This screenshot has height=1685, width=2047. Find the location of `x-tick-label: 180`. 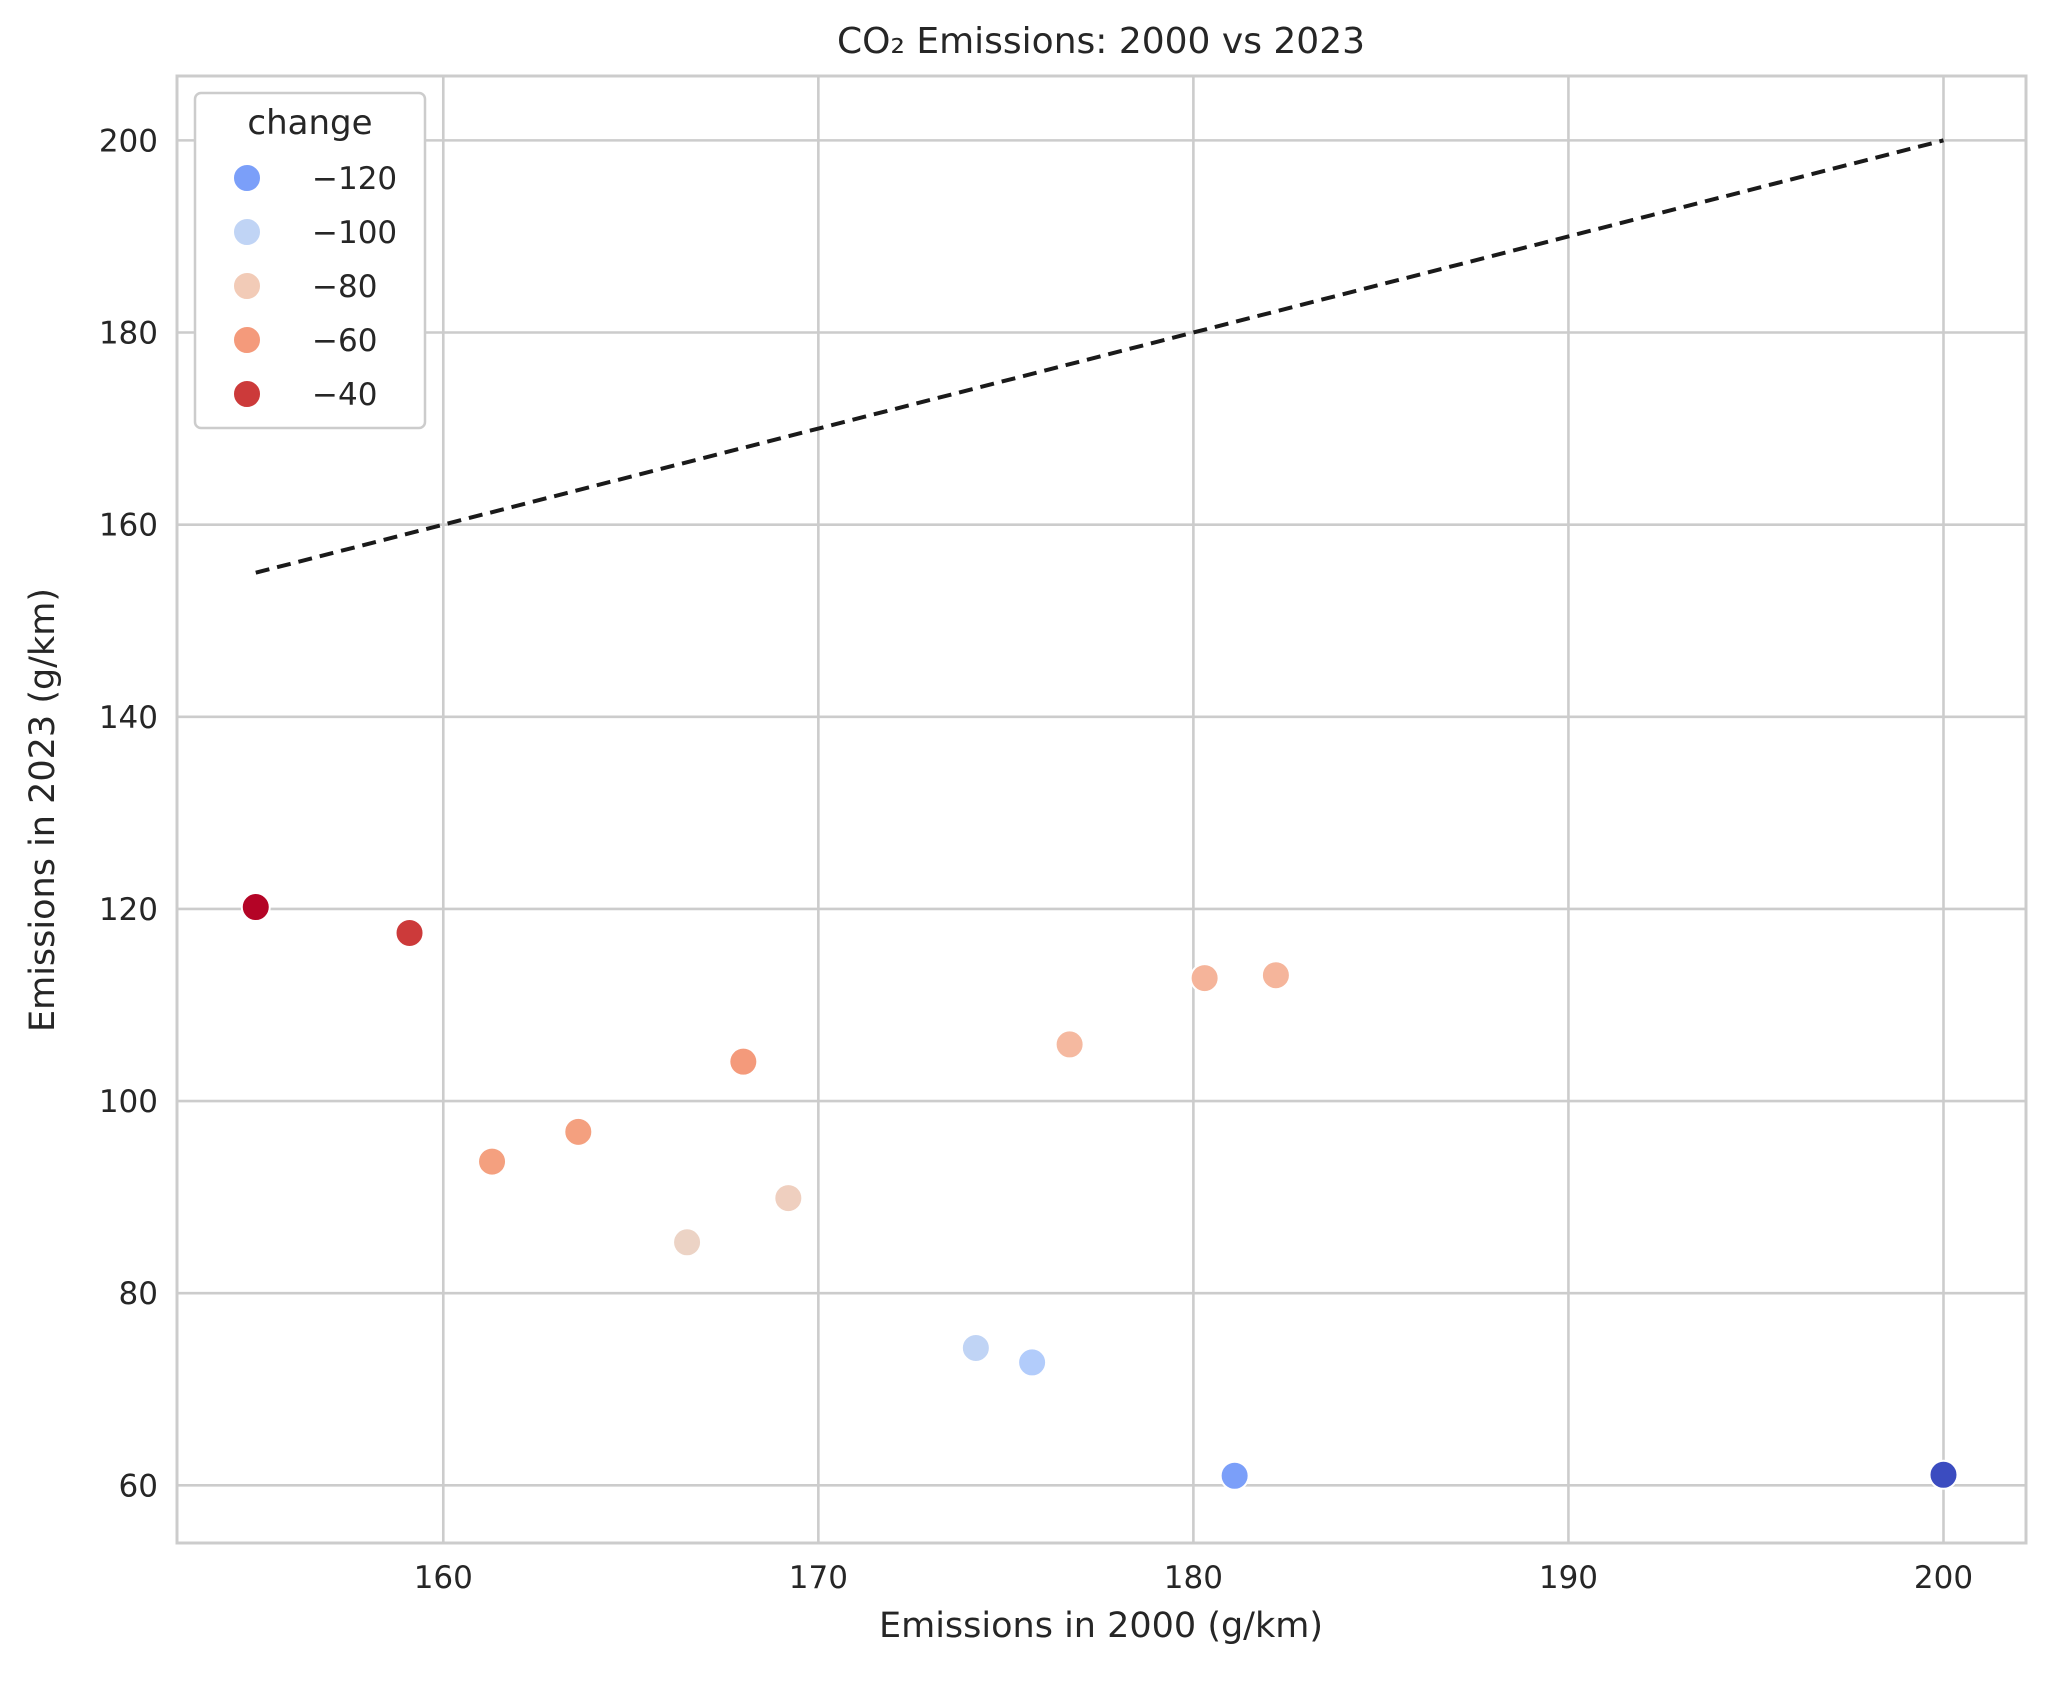

x-tick-label: 180 is located at coordinates (1193, 1578).